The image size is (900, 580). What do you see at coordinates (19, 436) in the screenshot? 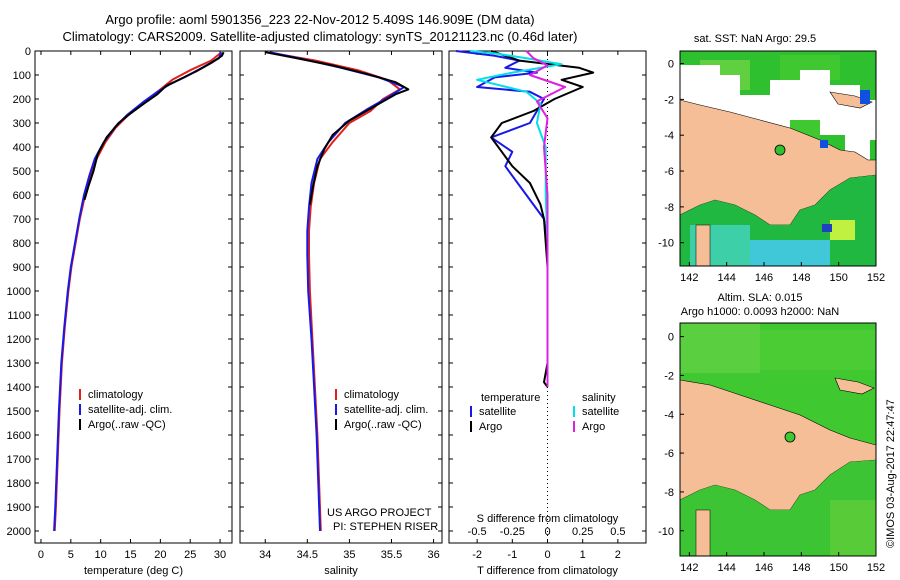
I see `y-tick-label: 1600` at bounding box center [19, 436].